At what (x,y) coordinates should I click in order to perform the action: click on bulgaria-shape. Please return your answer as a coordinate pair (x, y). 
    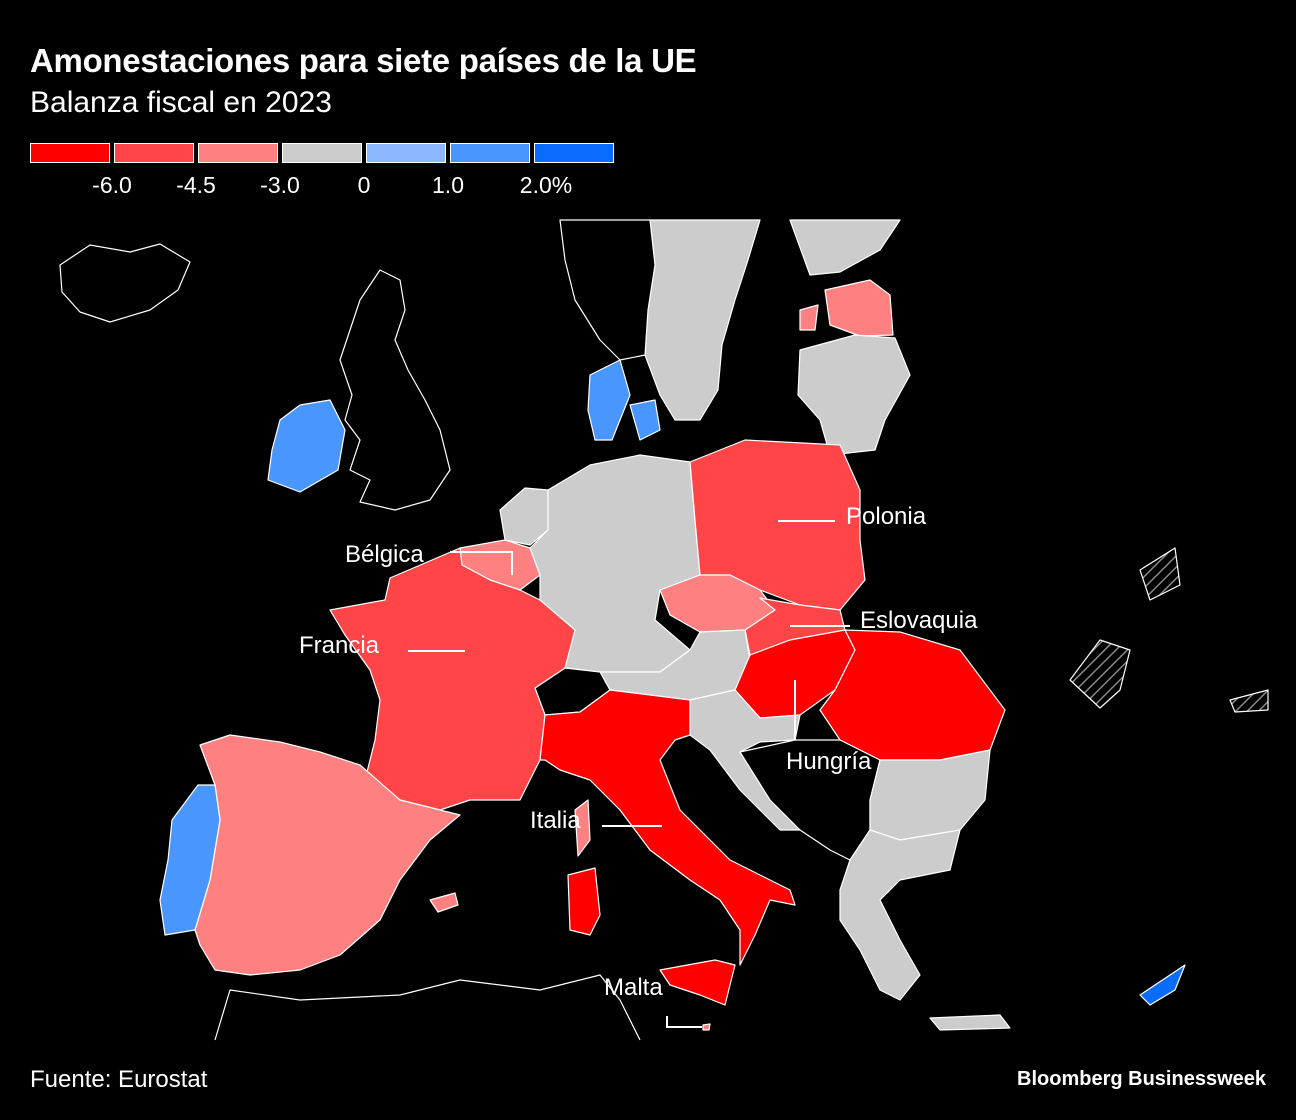
    Looking at the image, I should click on (930, 795).